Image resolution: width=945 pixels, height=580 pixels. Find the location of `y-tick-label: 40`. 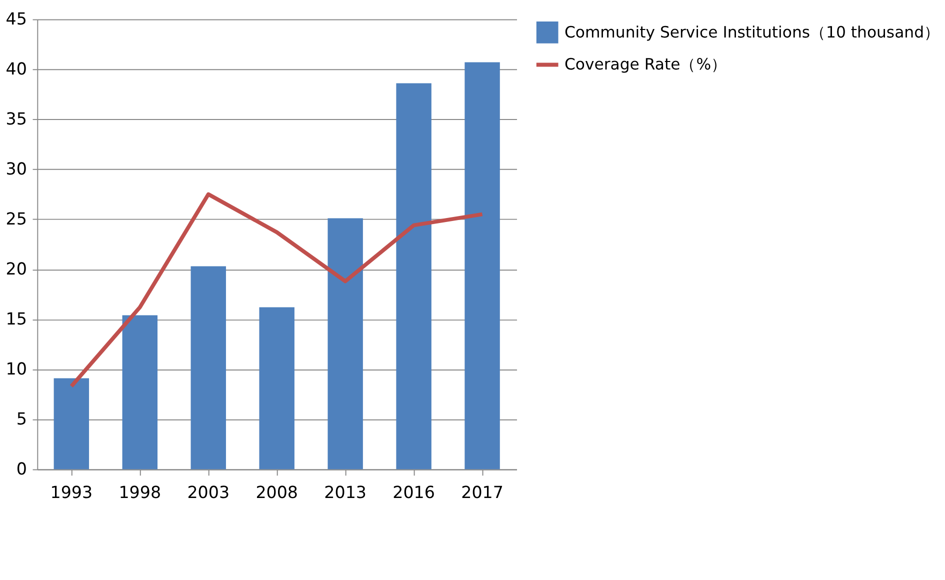

y-tick-label: 40 is located at coordinates (16, 69).